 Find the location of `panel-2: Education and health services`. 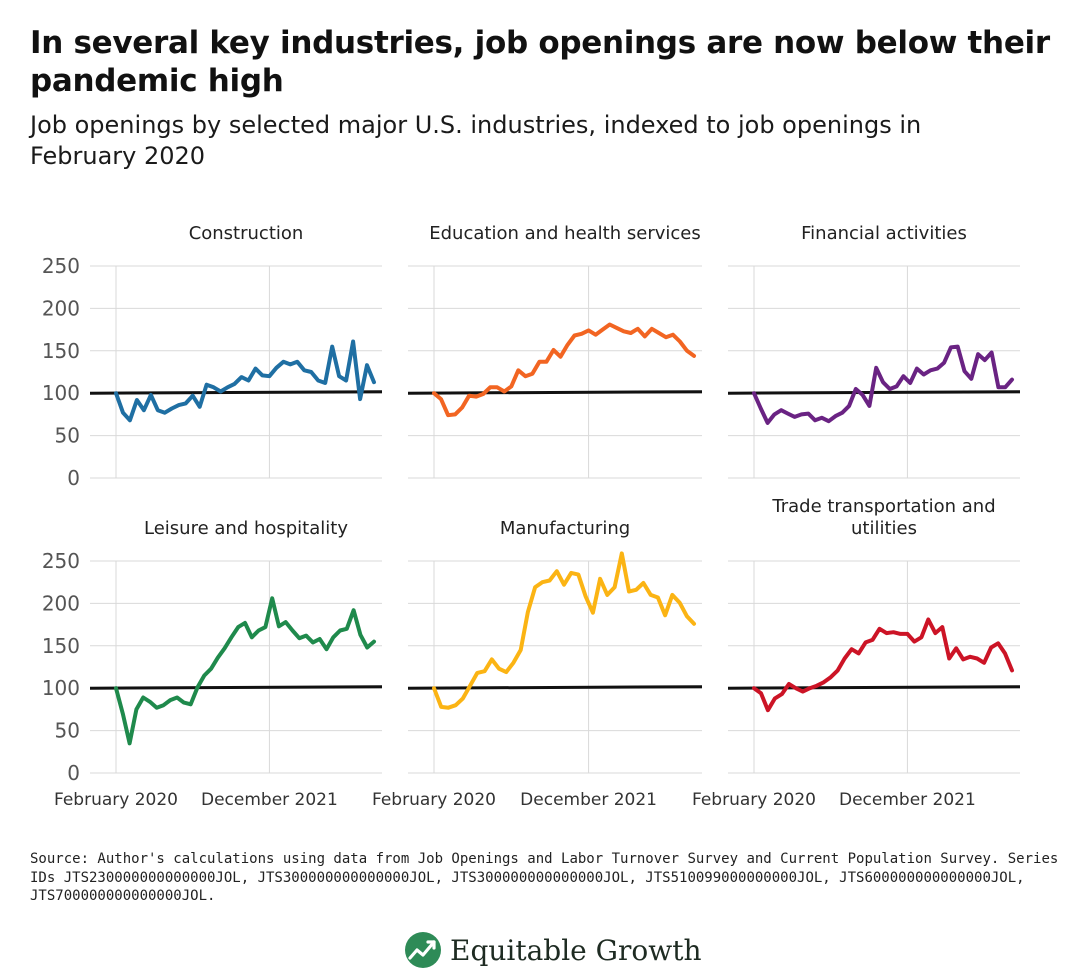

panel-2: Education and health services is located at coordinates (555, 351).